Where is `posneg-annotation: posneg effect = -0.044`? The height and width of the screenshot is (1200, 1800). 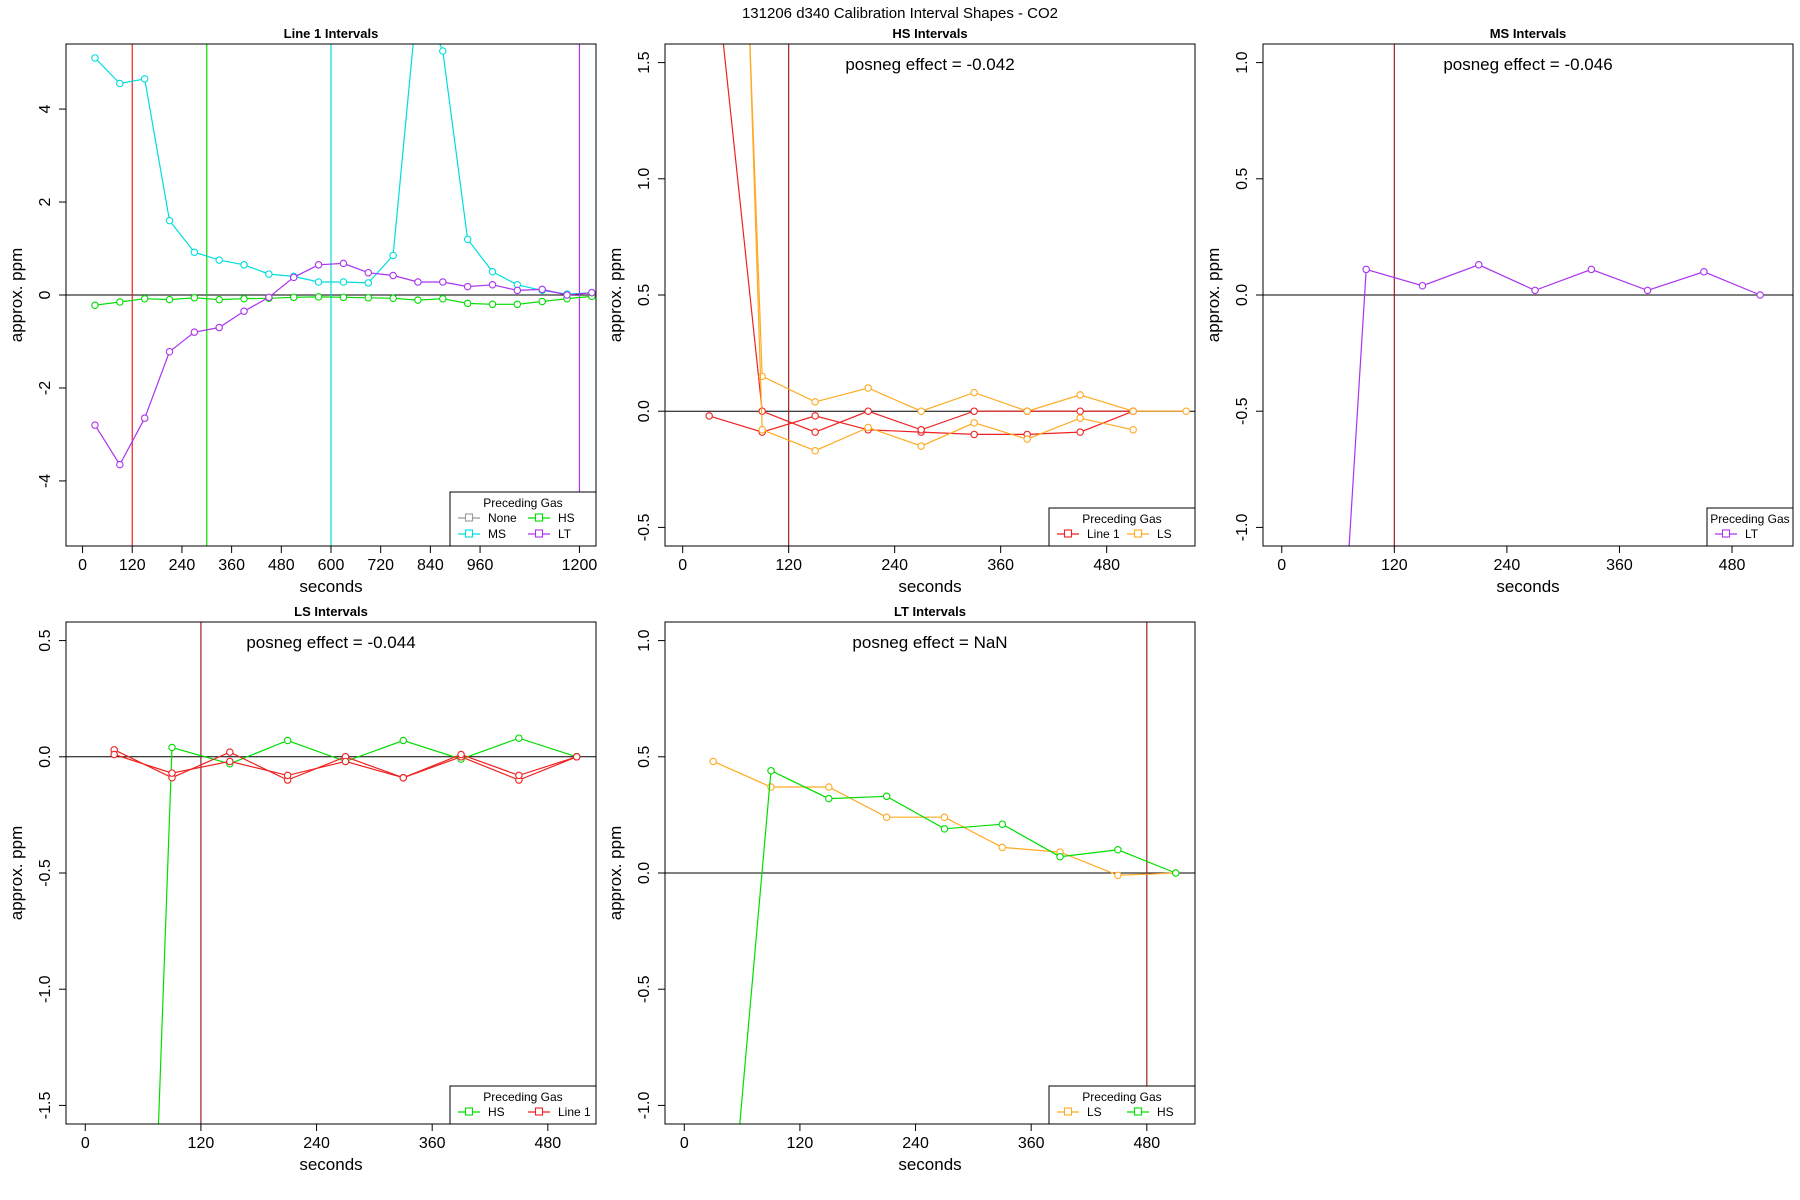 posneg-annotation: posneg effect = -0.044 is located at coordinates (330, 642).